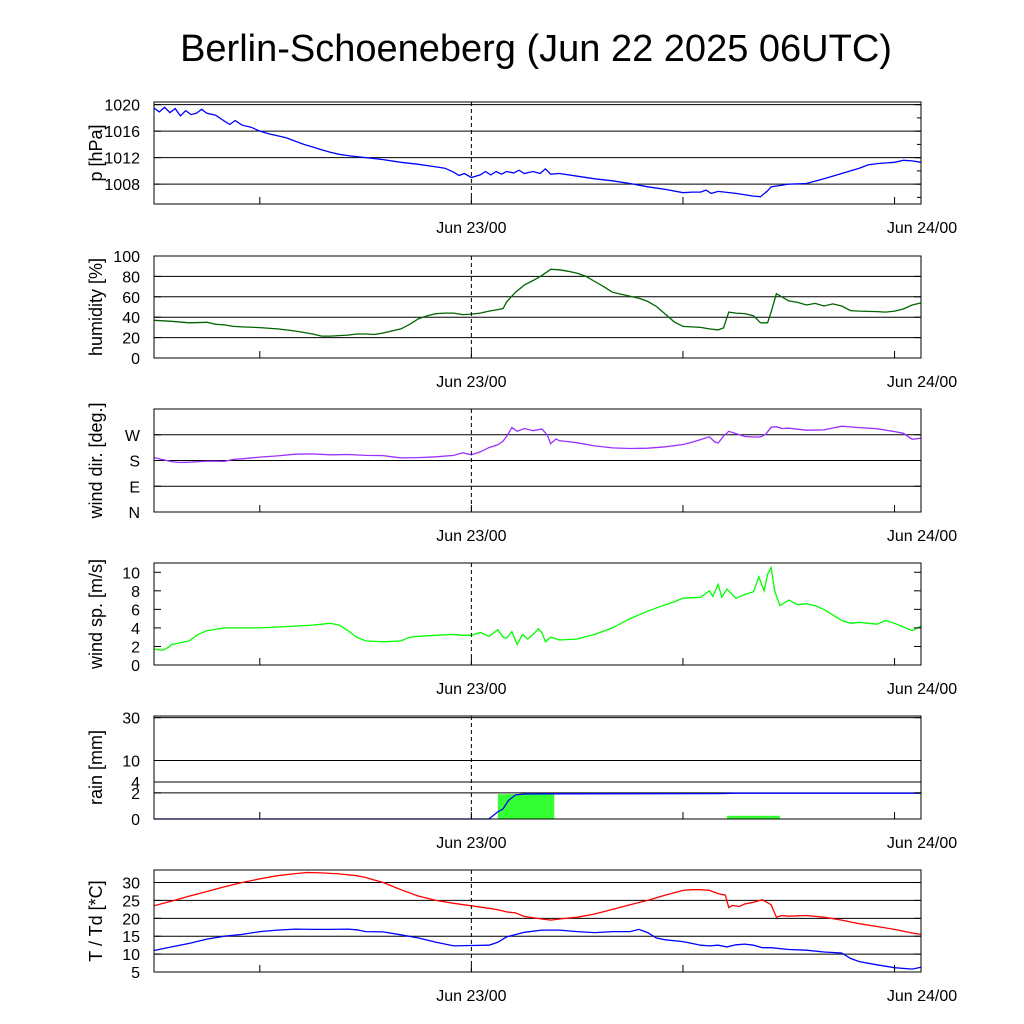 Image resolution: width=1024 pixels, height=1024 pixels. I want to click on series-line-temperature-t, so click(537, 903).